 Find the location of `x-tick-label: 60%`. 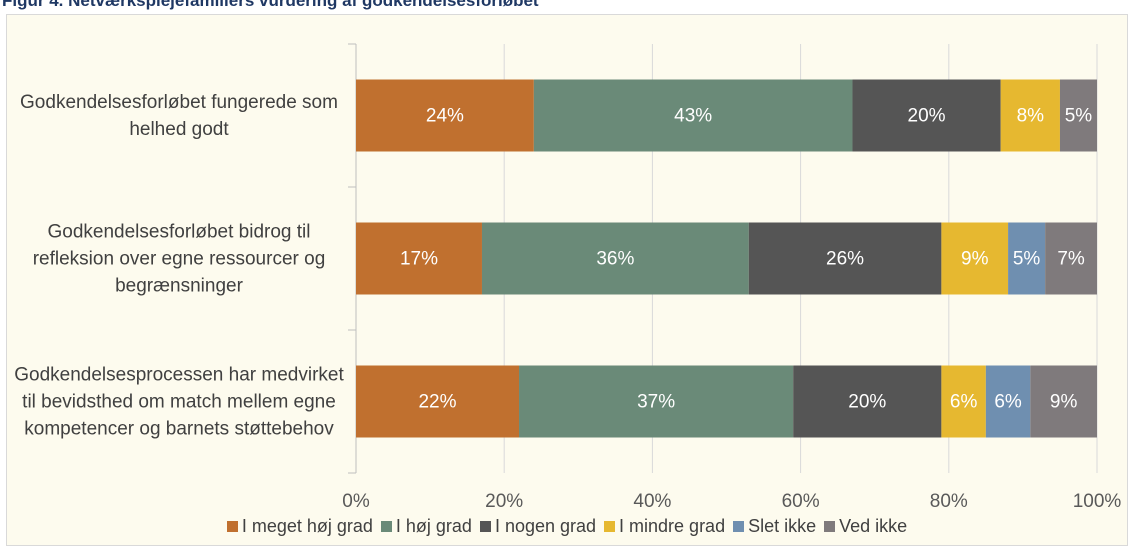

x-tick-label: 60% is located at coordinates (801, 501).